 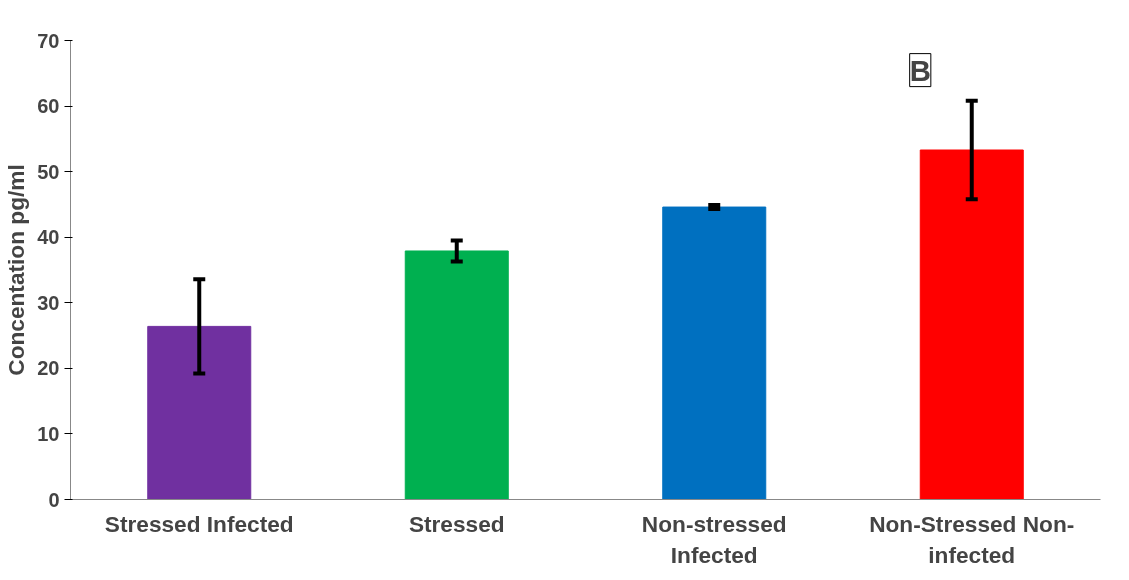 What do you see at coordinates (48, 40) in the screenshot?
I see `y-tick-label: 70` at bounding box center [48, 40].